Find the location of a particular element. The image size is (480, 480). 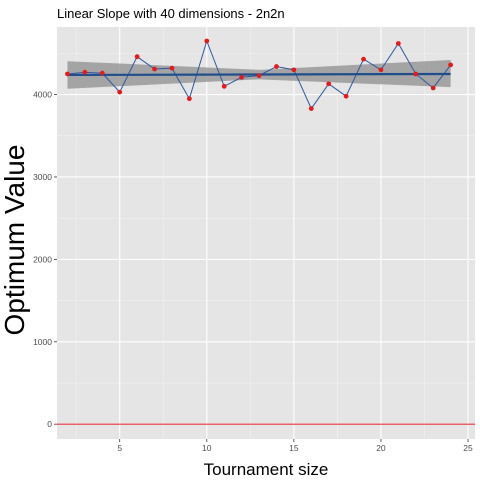

y-tick-label: 3000 is located at coordinates (42, 177).